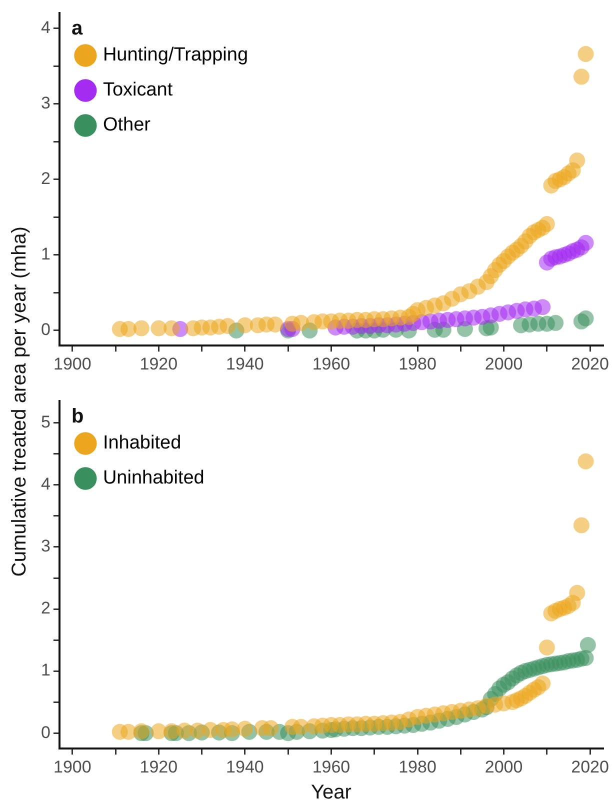 Image resolution: width=613 pixels, height=809 pixels. Describe the element at coordinates (142, 443) in the screenshot. I see `legend-label: Inhabited` at that location.